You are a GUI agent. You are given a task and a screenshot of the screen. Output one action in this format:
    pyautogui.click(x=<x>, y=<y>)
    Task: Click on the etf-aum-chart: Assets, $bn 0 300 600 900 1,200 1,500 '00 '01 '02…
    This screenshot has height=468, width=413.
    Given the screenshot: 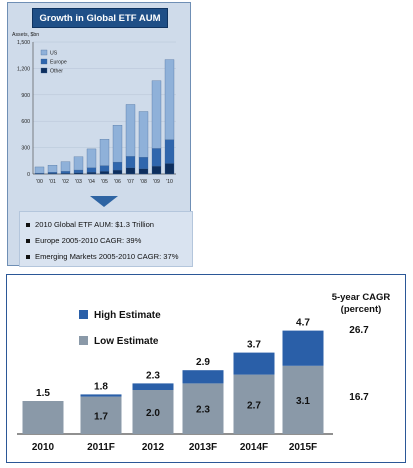 What is the action you would take?
    pyautogui.click(x=94, y=108)
    